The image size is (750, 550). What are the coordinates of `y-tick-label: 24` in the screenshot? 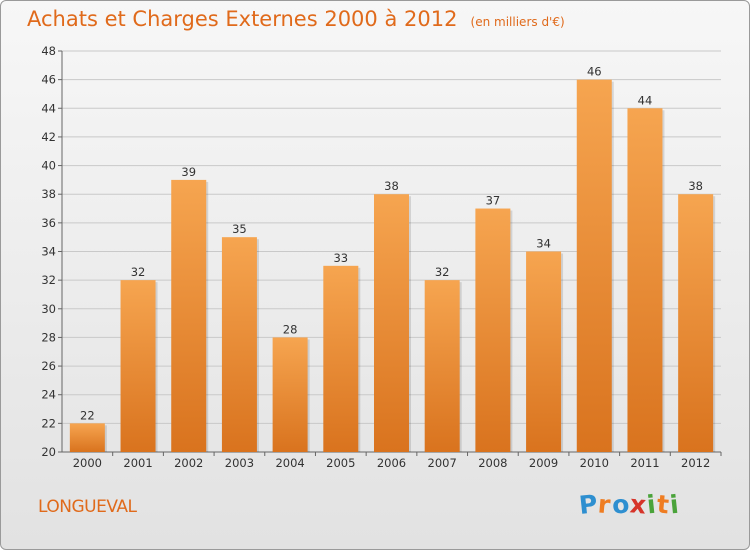 It's located at (48, 395).